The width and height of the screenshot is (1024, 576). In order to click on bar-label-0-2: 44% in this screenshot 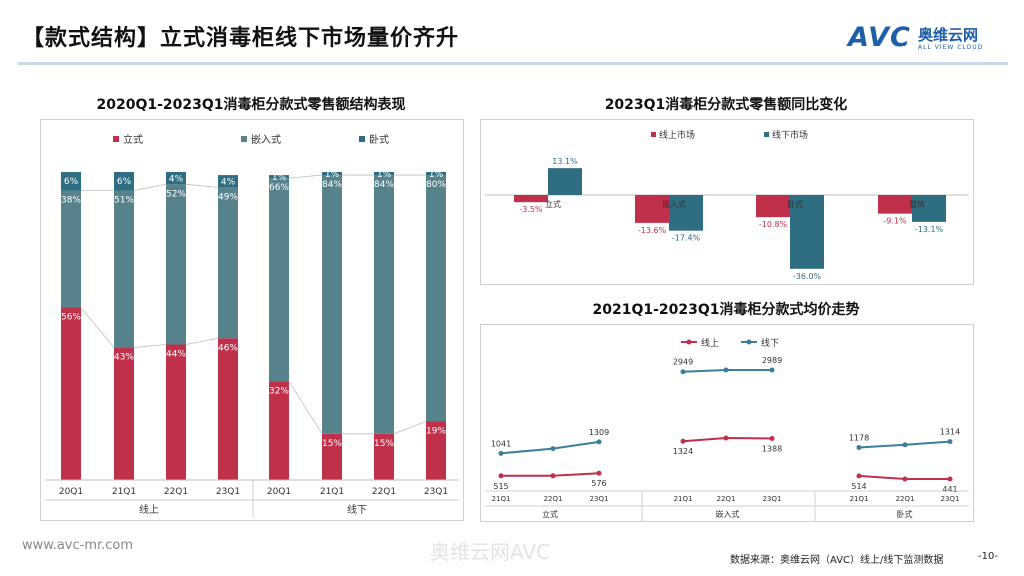, I will do `click(176, 354)`.